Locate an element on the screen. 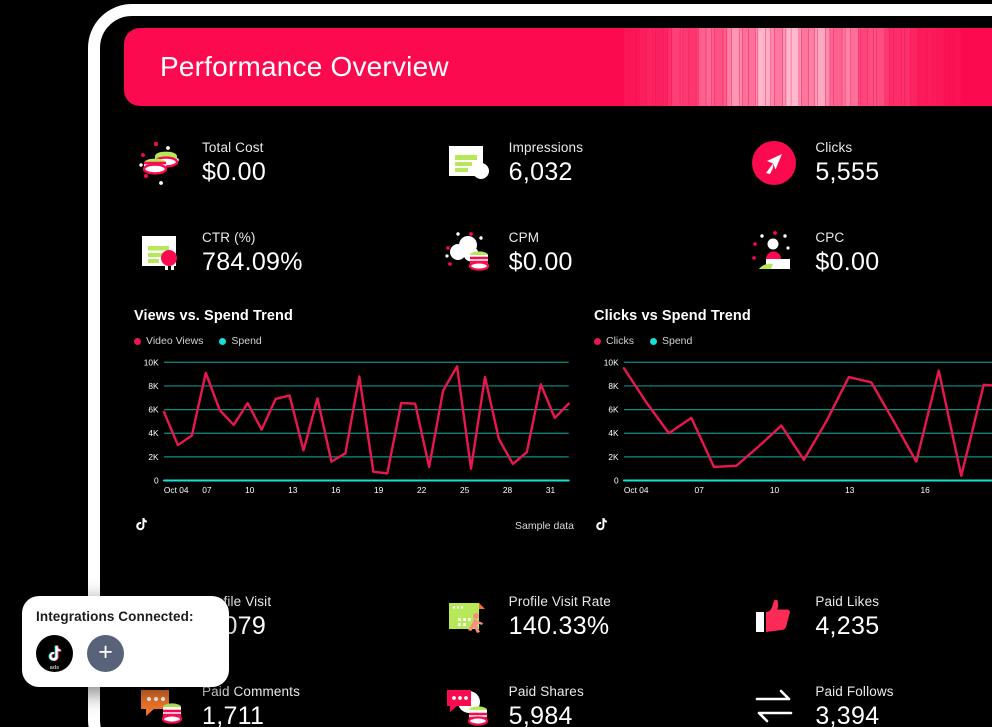 This screenshot has width=992, height=727. chart-title: Views vs. Spend Trend is located at coordinates (213, 316).